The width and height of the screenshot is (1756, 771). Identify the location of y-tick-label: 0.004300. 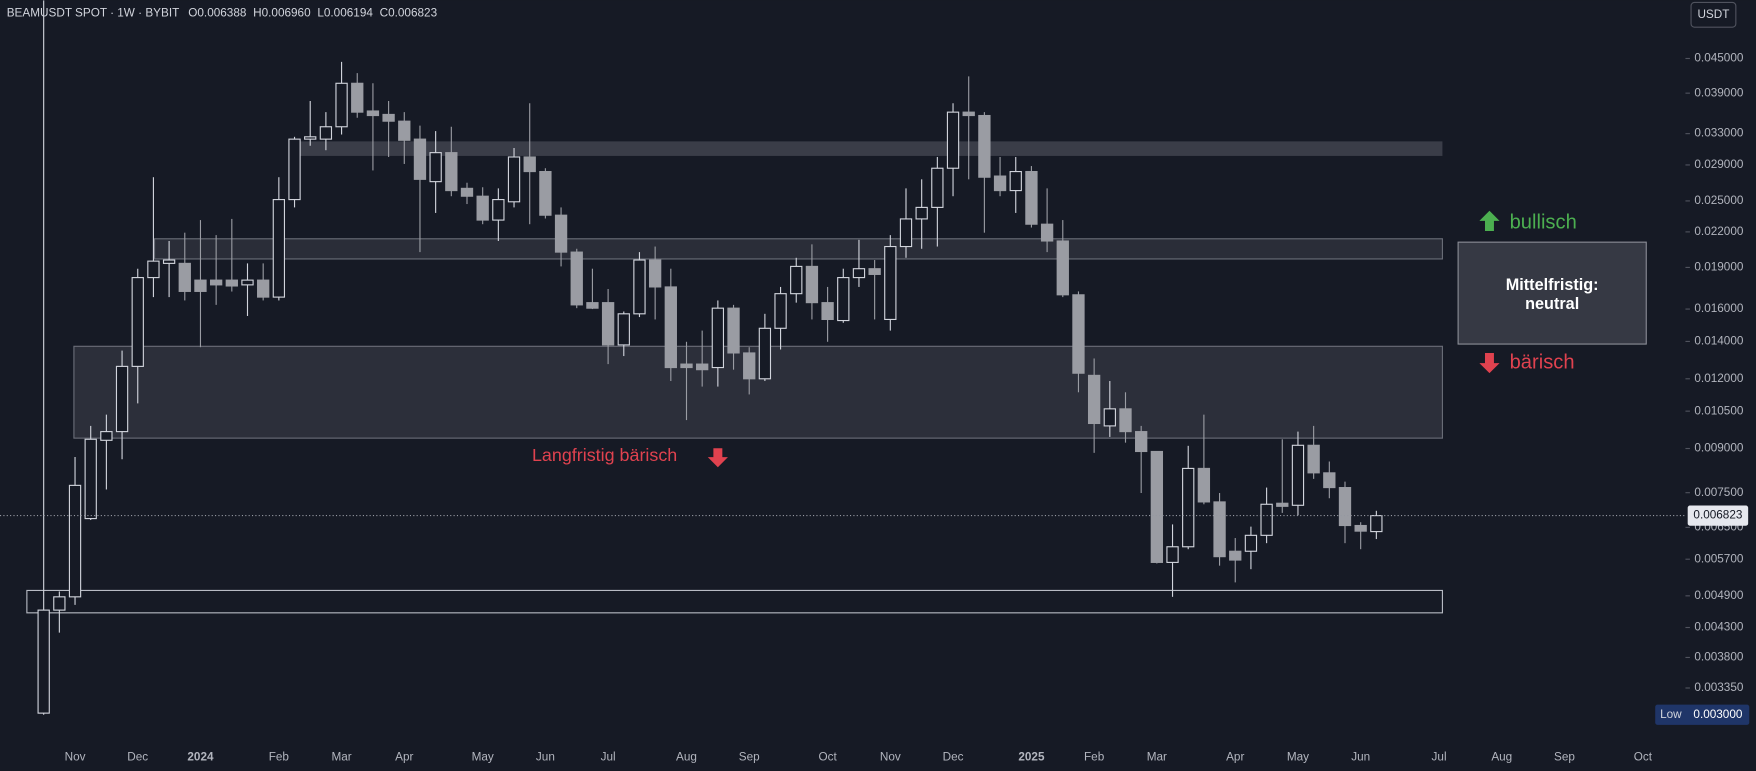
(1718, 627).